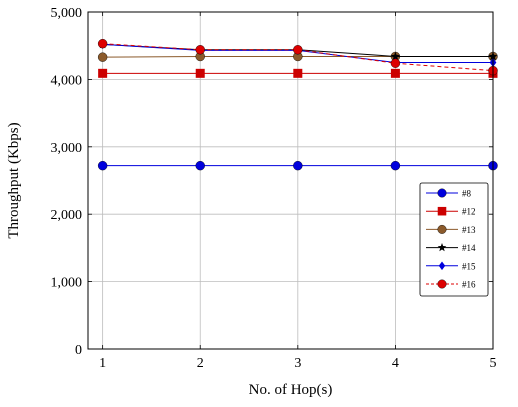  I want to click on y-tick-label: 0, so click(78, 350).